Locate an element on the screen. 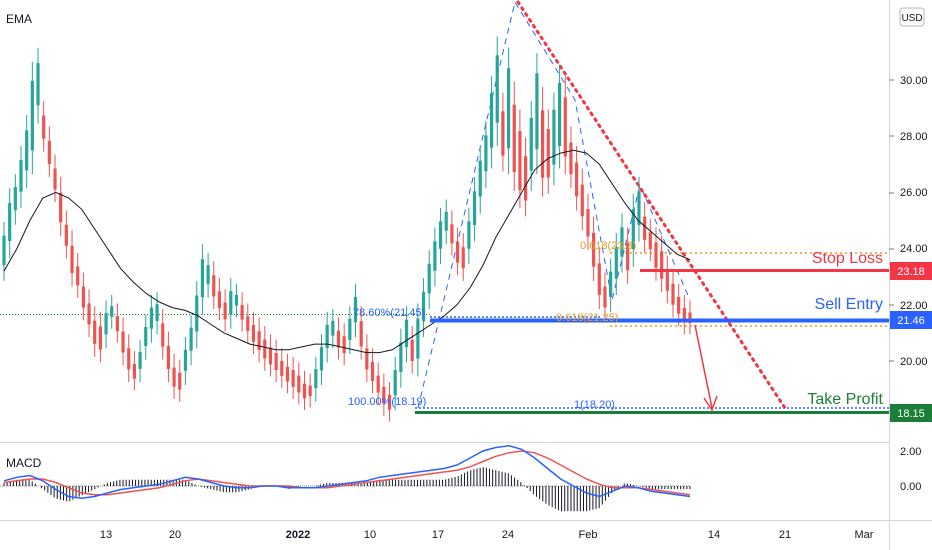 The image size is (932, 550). time-tick: 13 is located at coordinates (106, 535).